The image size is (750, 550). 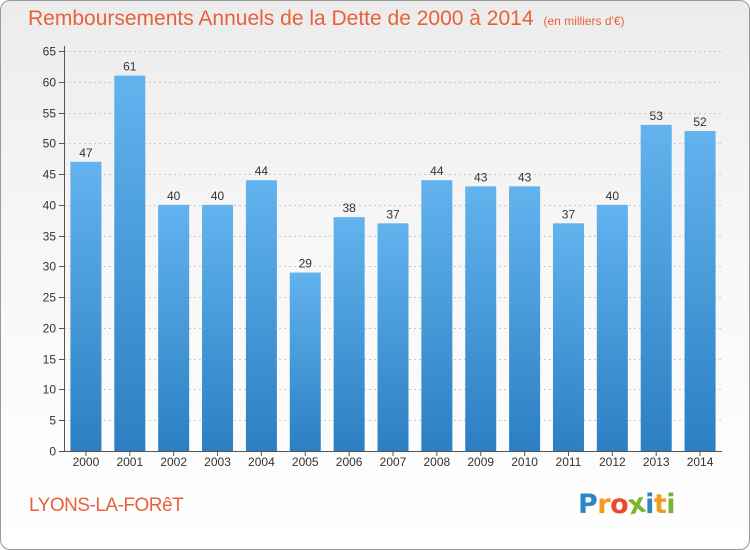 What do you see at coordinates (86, 462) in the screenshot?
I see `x-tick-label: 2000` at bounding box center [86, 462].